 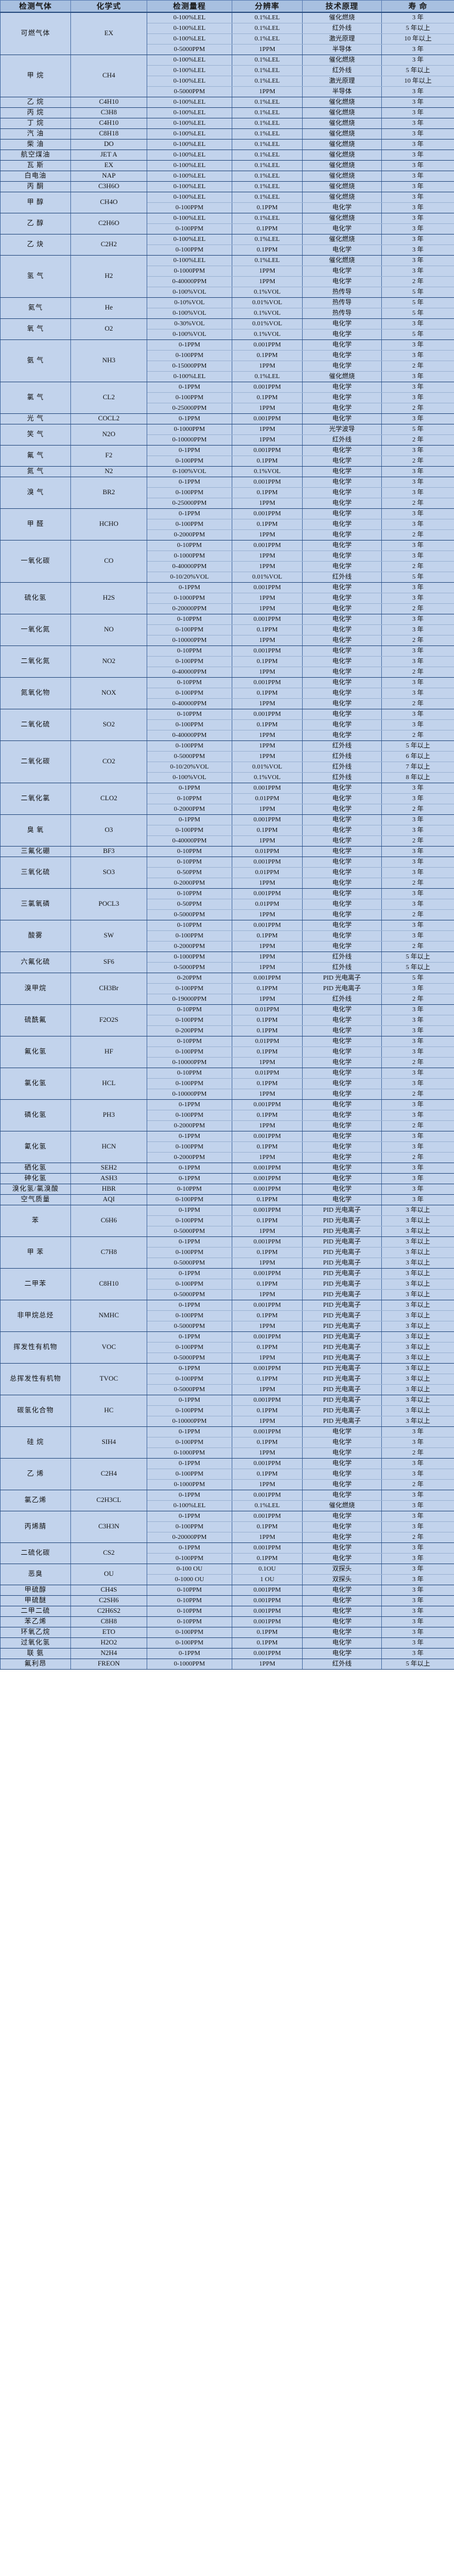 I want to click on gas-name-cell: 三氟化硼, so click(x=35, y=852).